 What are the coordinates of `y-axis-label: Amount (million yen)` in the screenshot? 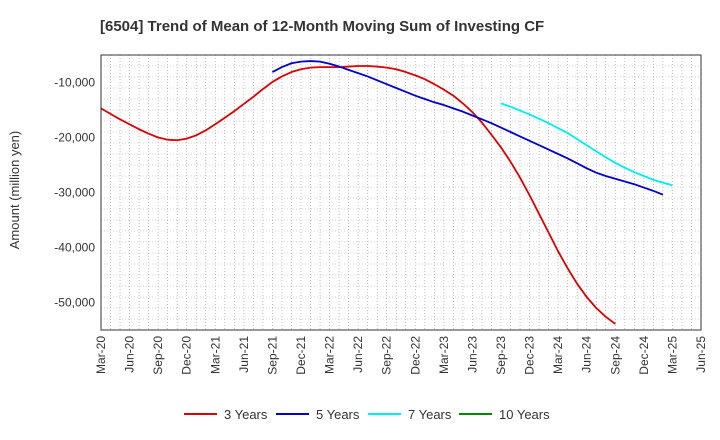 It's located at (14, 190).